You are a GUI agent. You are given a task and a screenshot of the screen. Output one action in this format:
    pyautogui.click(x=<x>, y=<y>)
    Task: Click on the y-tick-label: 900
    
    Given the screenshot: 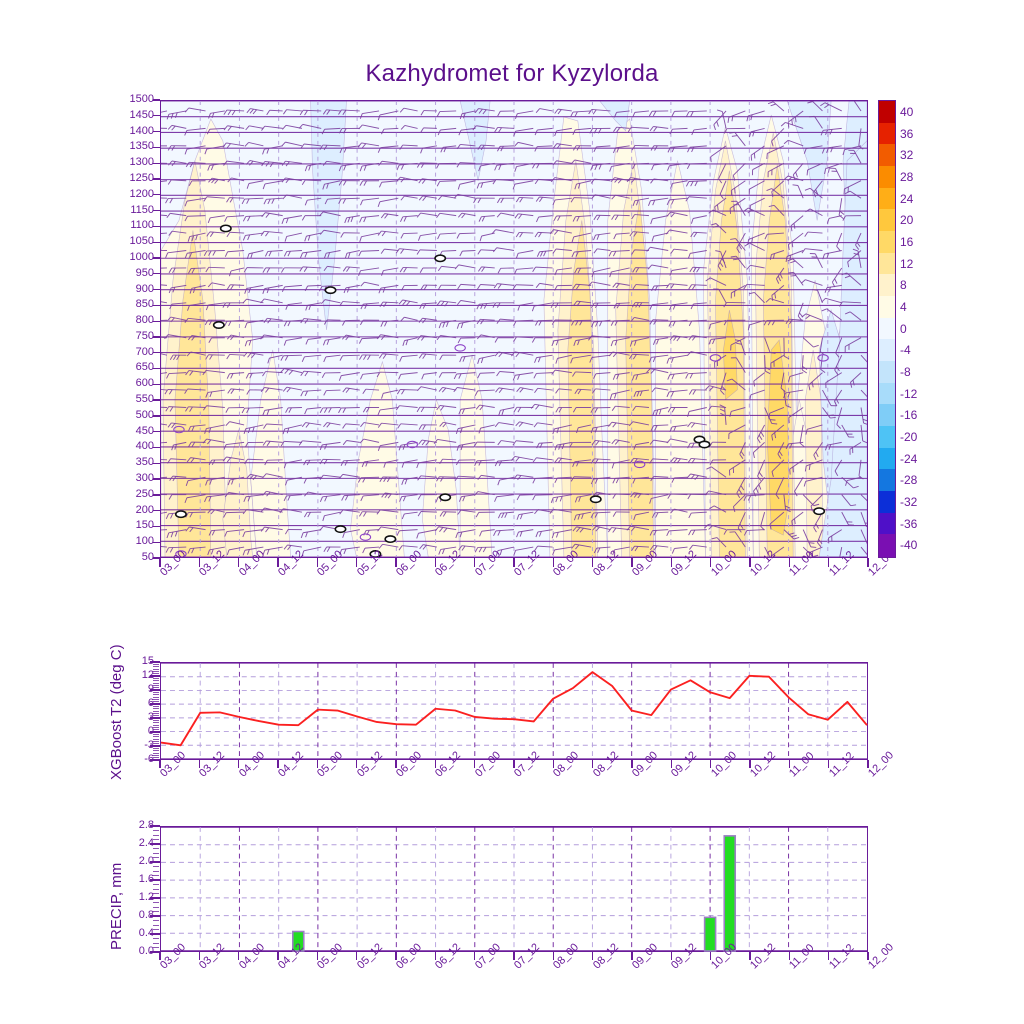 What is the action you would take?
    pyautogui.click(x=144, y=288)
    